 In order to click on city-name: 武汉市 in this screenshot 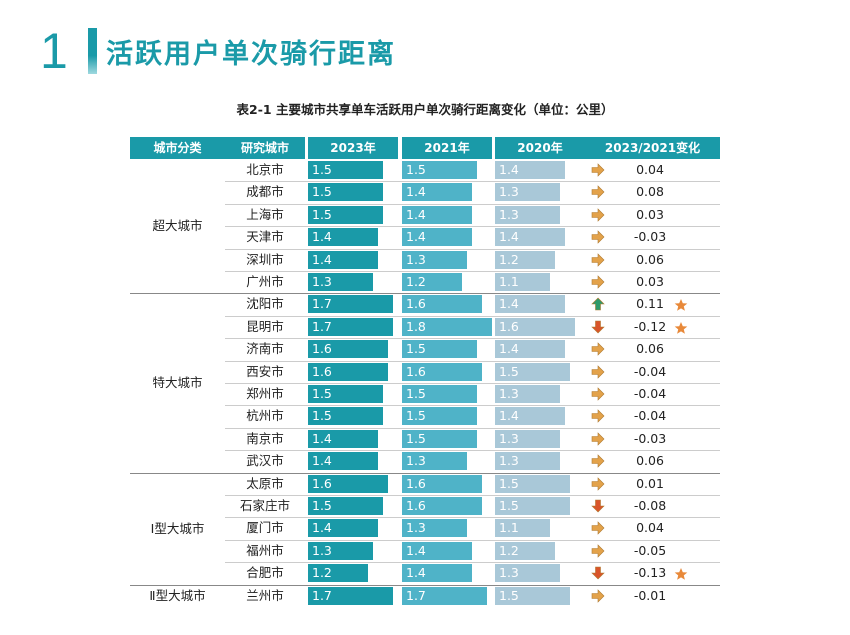, I will do `click(265, 461)`.